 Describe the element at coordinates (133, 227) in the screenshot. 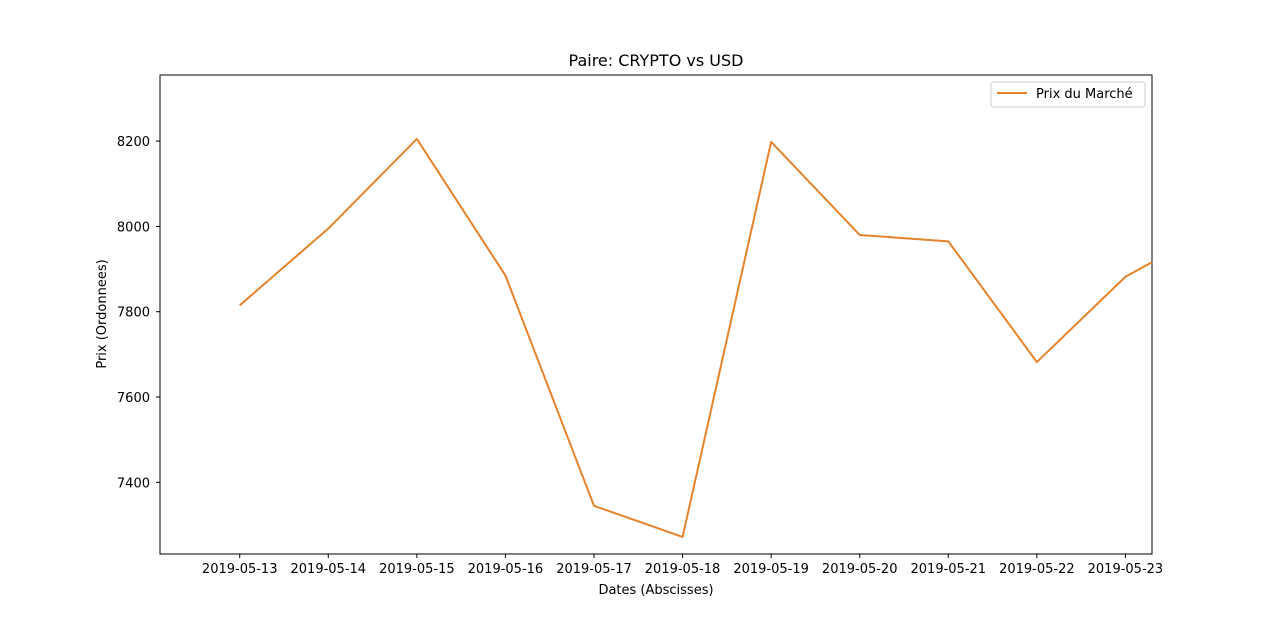

I see `y-tick-label: 8000` at that location.